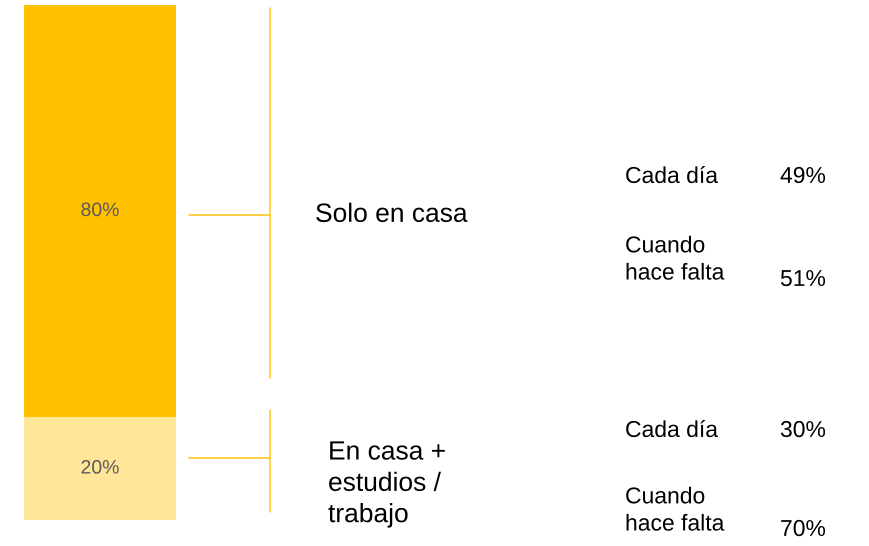 Image resolution: width=869 pixels, height=546 pixels. Describe the element at coordinates (100, 467) in the screenshot. I see `data-label: 20%` at that location.